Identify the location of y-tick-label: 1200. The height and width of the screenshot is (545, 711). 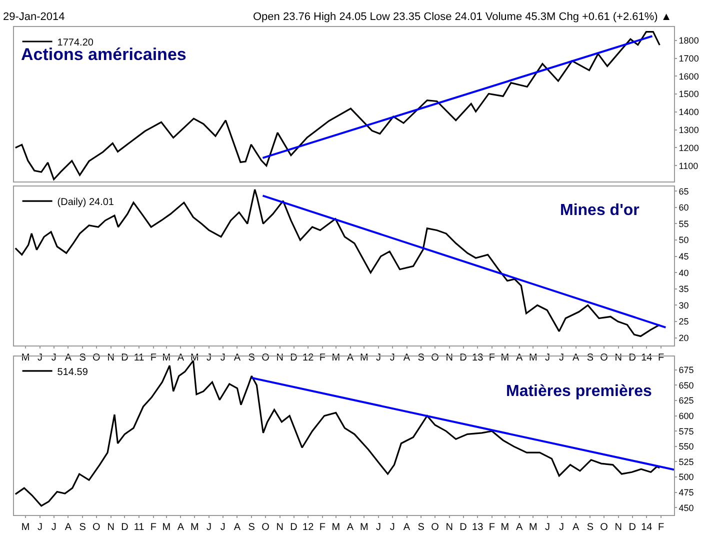
(688, 147).